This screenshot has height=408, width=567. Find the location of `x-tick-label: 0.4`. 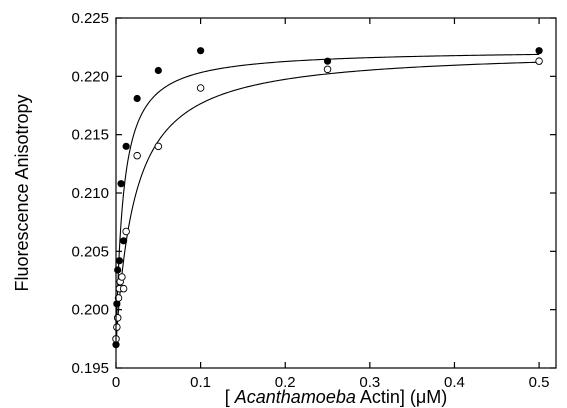

x-tick-label: 0.4 is located at coordinates (454, 382).